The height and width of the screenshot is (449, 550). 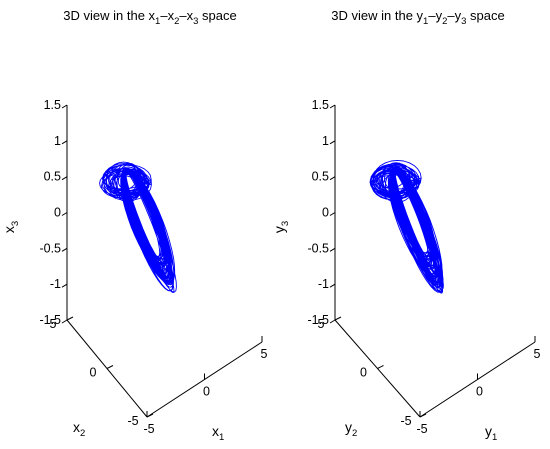 I want to click on chart-title: 3D view in the x1–x2–x3 space, so click(x=149, y=17).